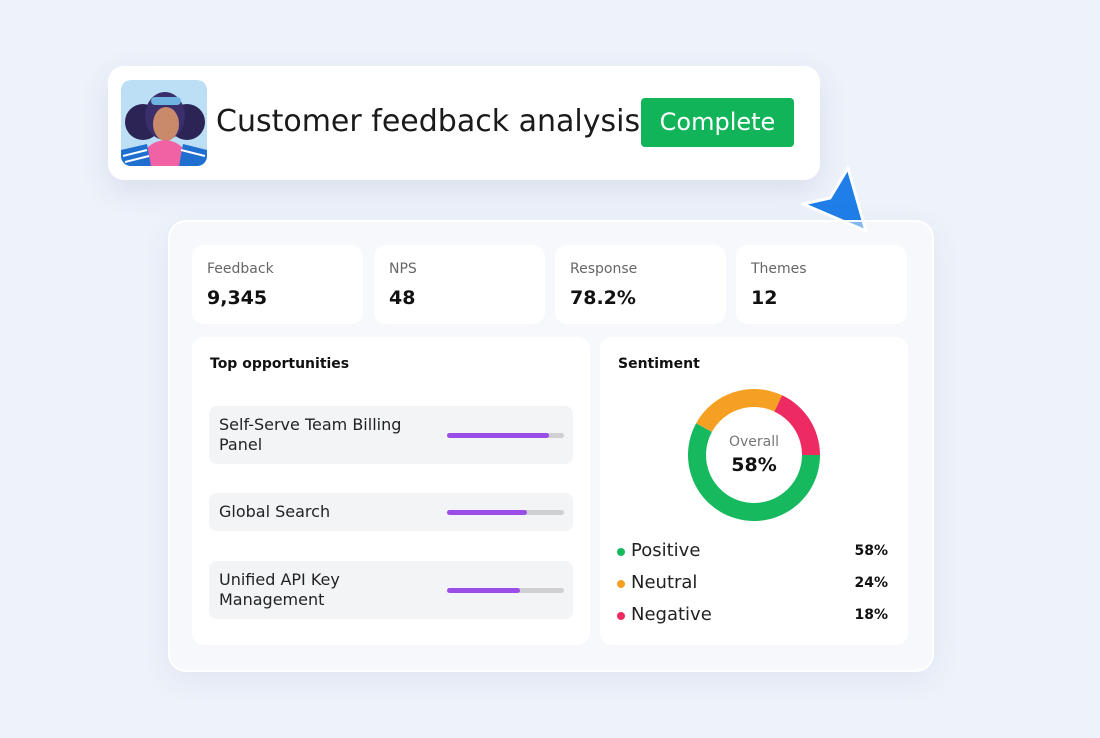  Describe the element at coordinates (279, 589) in the screenshot. I see `opportunity-name: Unified API Key Management` at that location.